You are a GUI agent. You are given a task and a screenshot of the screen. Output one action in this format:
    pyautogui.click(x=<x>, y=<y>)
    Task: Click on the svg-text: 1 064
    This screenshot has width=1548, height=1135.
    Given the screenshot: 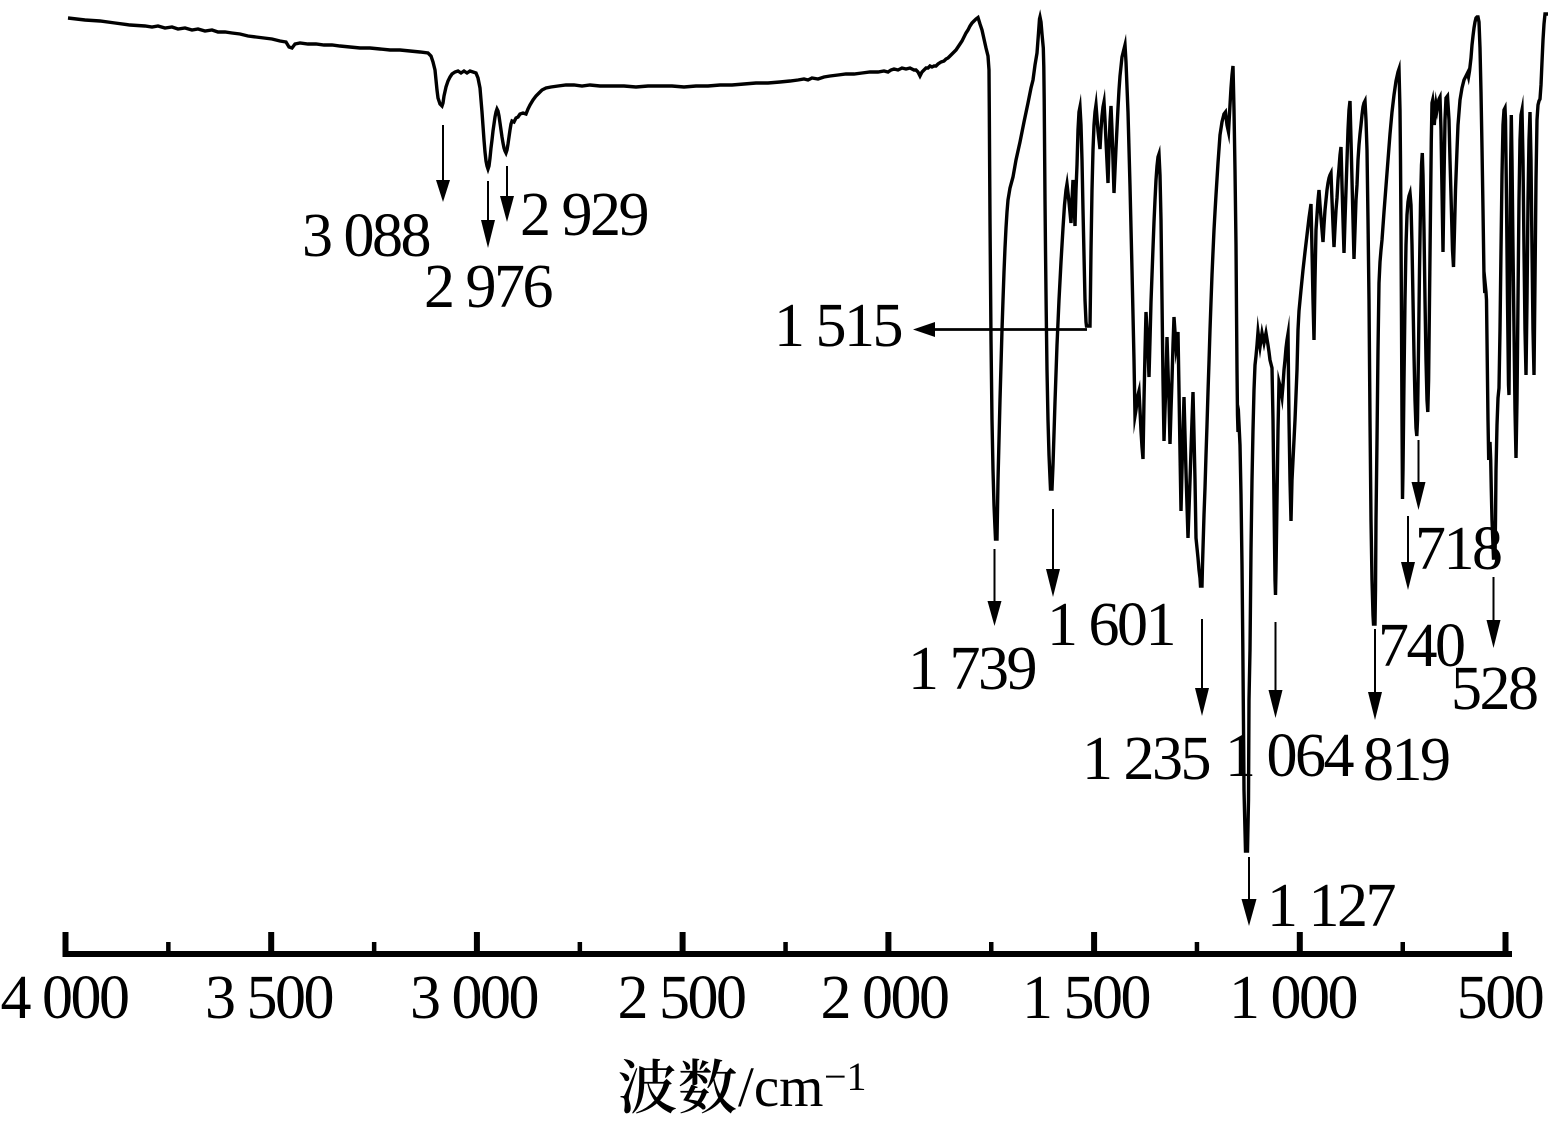 What is the action you would take?
    pyautogui.click(x=1290, y=756)
    